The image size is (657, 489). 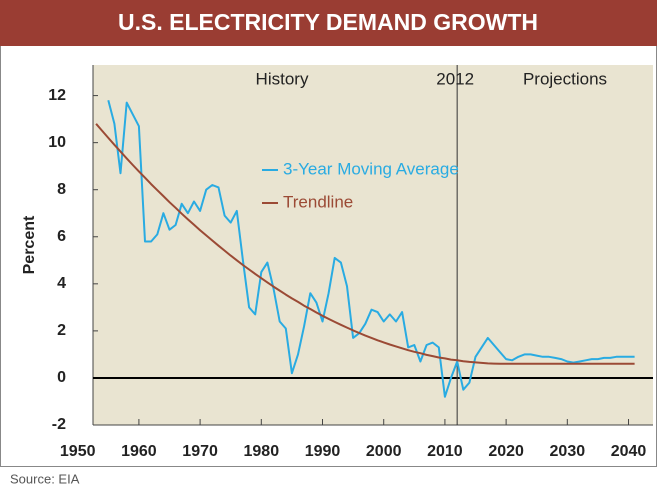 What do you see at coordinates (61, 377) in the screenshot?
I see `y-tick-label: 0` at bounding box center [61, 377].